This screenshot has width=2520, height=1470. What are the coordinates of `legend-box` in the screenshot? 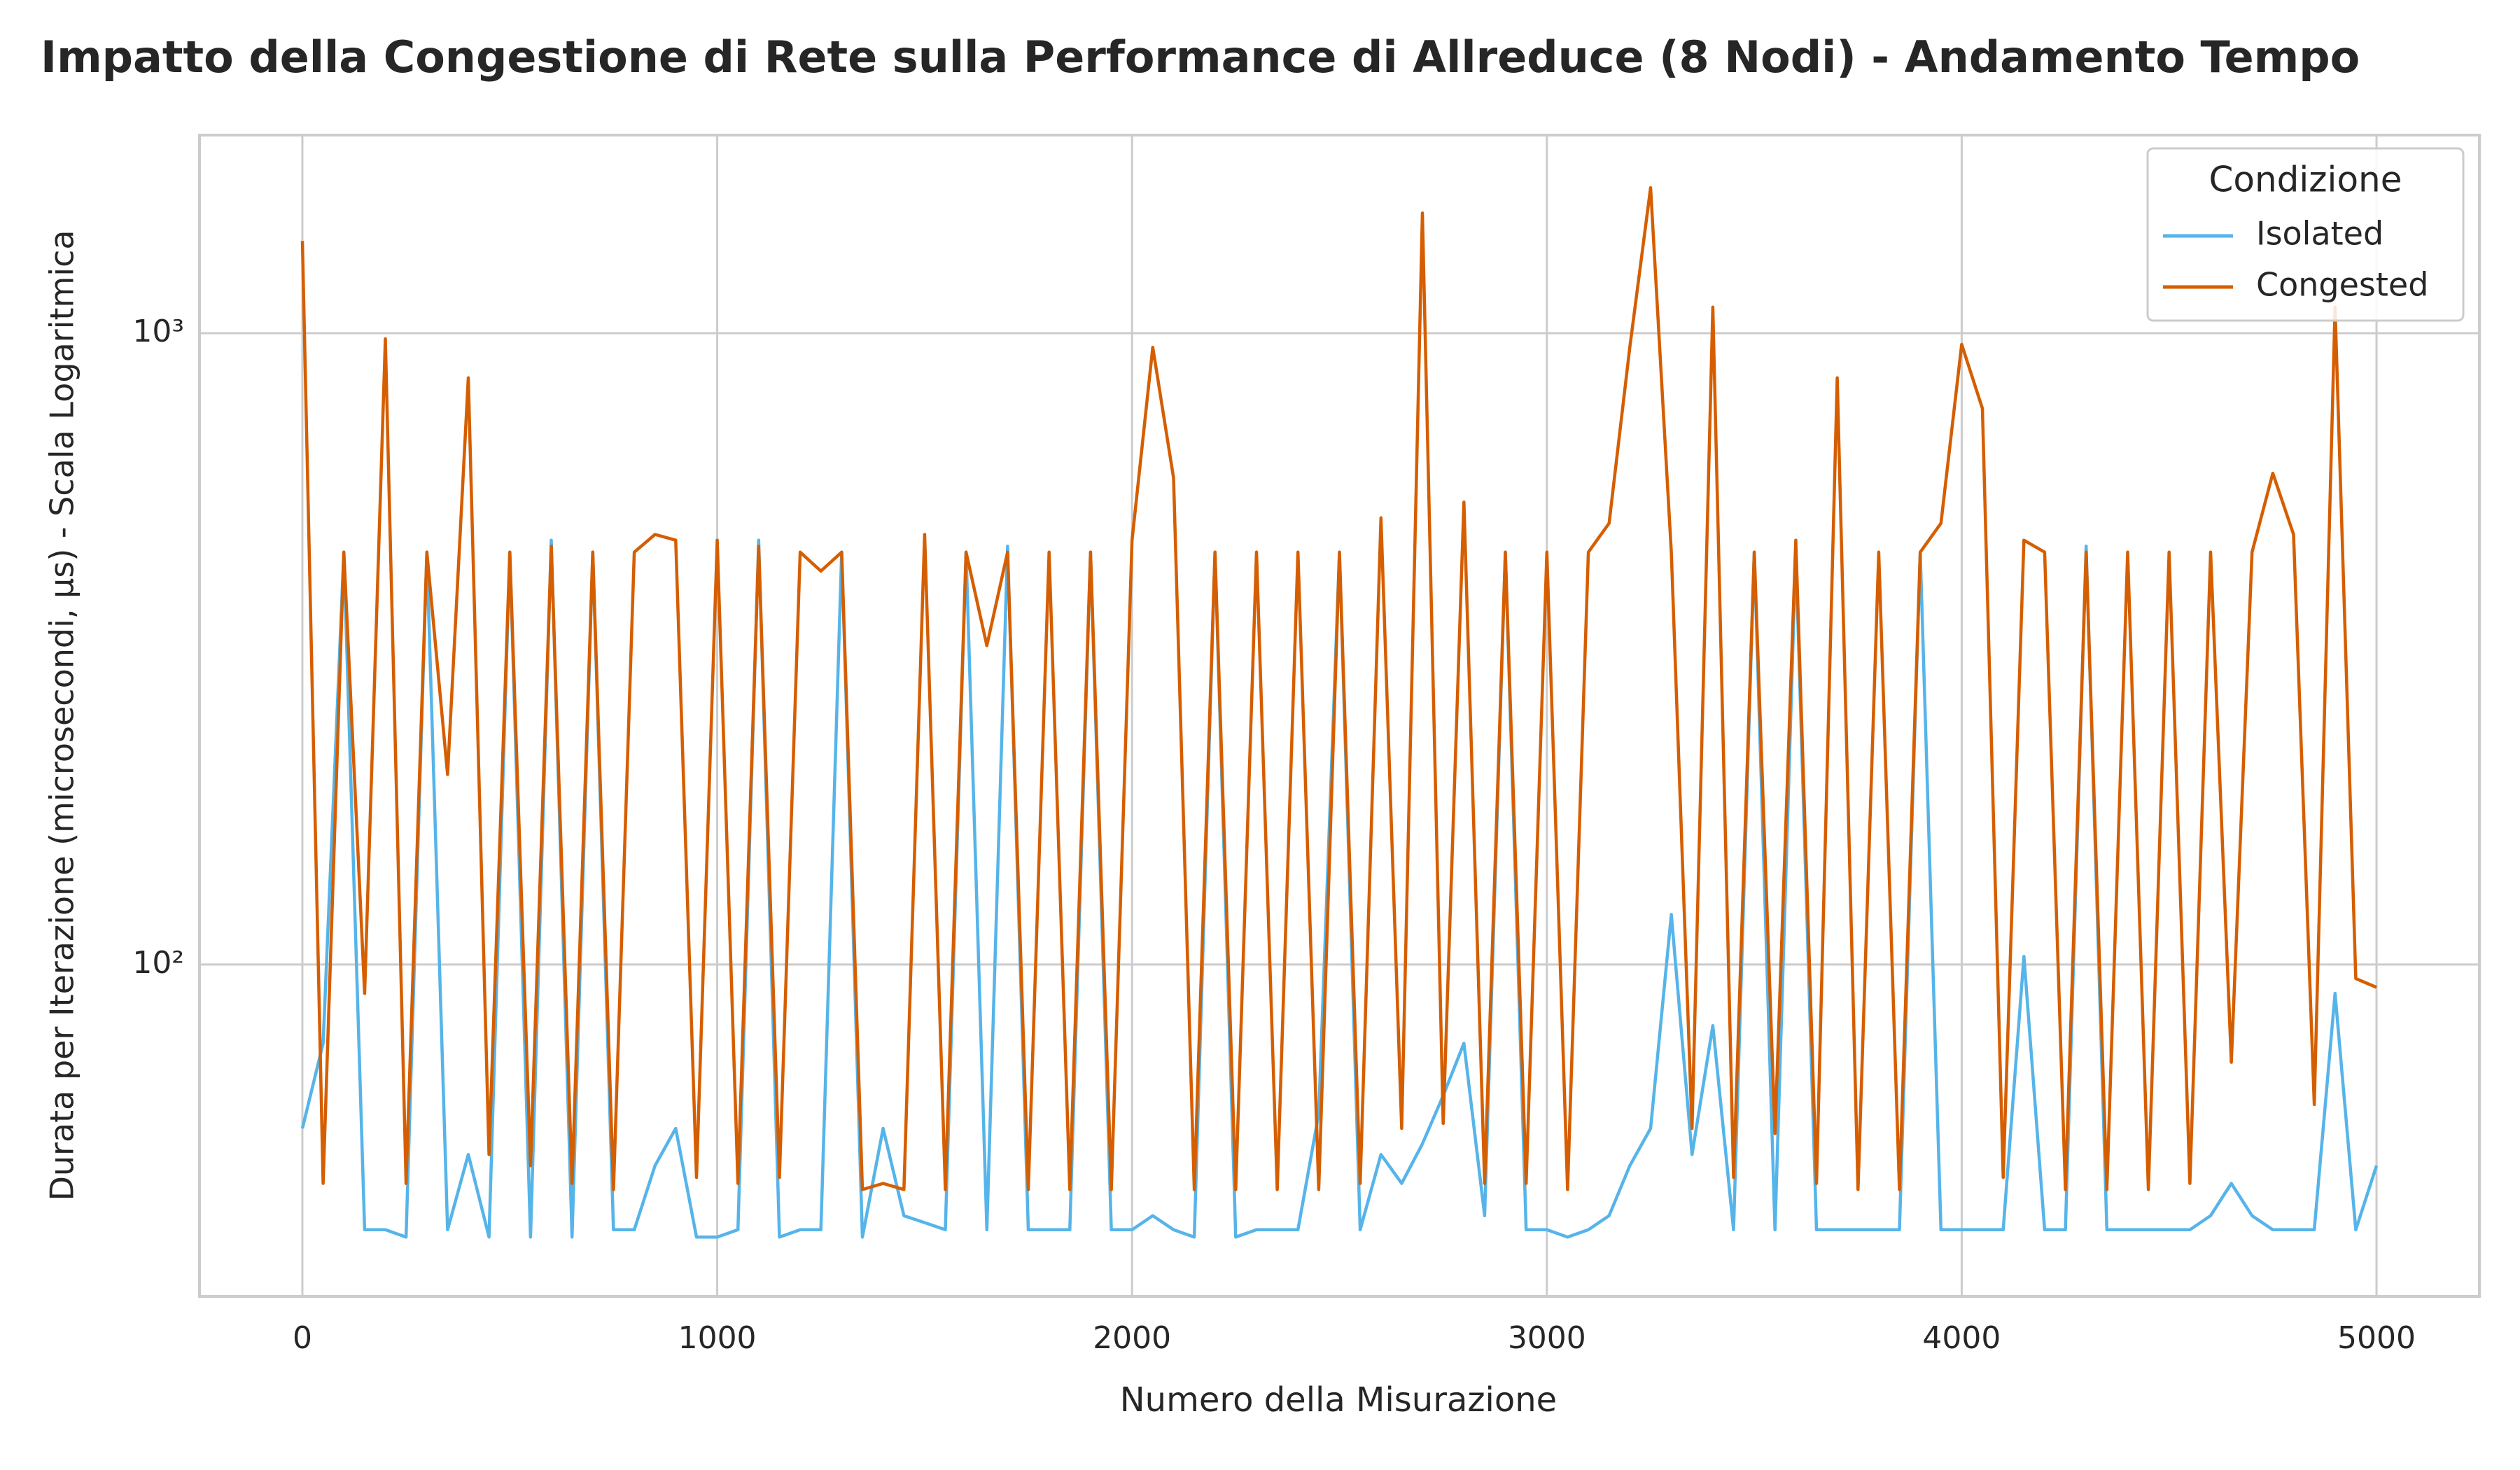 It's located at (2305, 234).